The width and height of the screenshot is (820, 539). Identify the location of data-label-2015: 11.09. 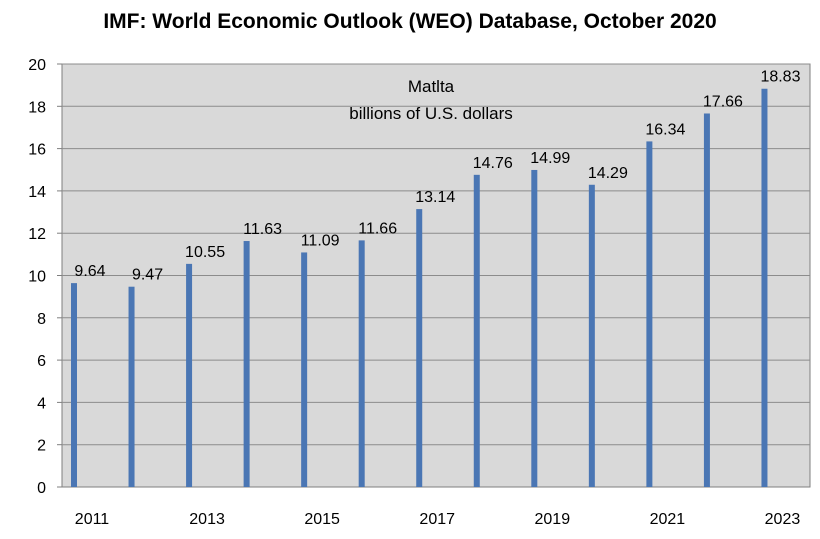
(320, 240).